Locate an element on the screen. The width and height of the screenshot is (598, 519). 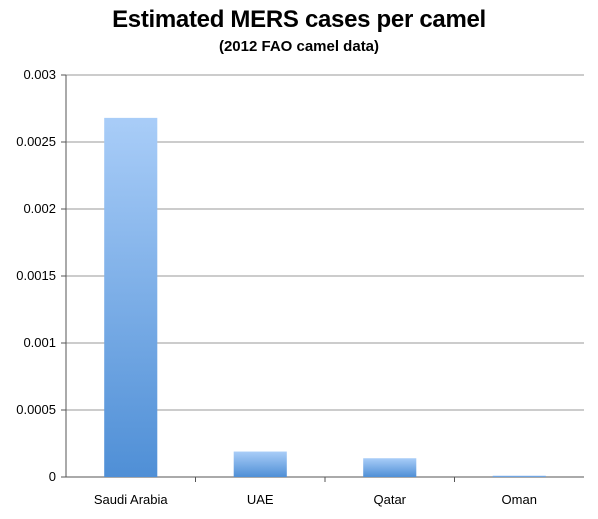
chart-subtitle: (2012 FAO camel data) is located at coordinates (299, 46).